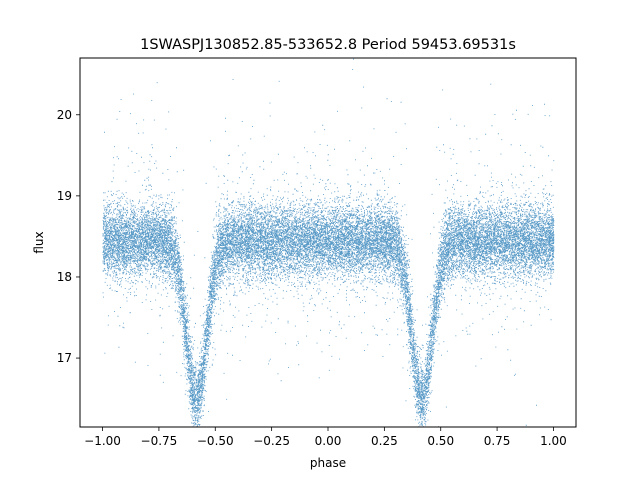 This screenshot has width=640, height=480. I want to click on y-tick-label: 20, so click(64, 115).